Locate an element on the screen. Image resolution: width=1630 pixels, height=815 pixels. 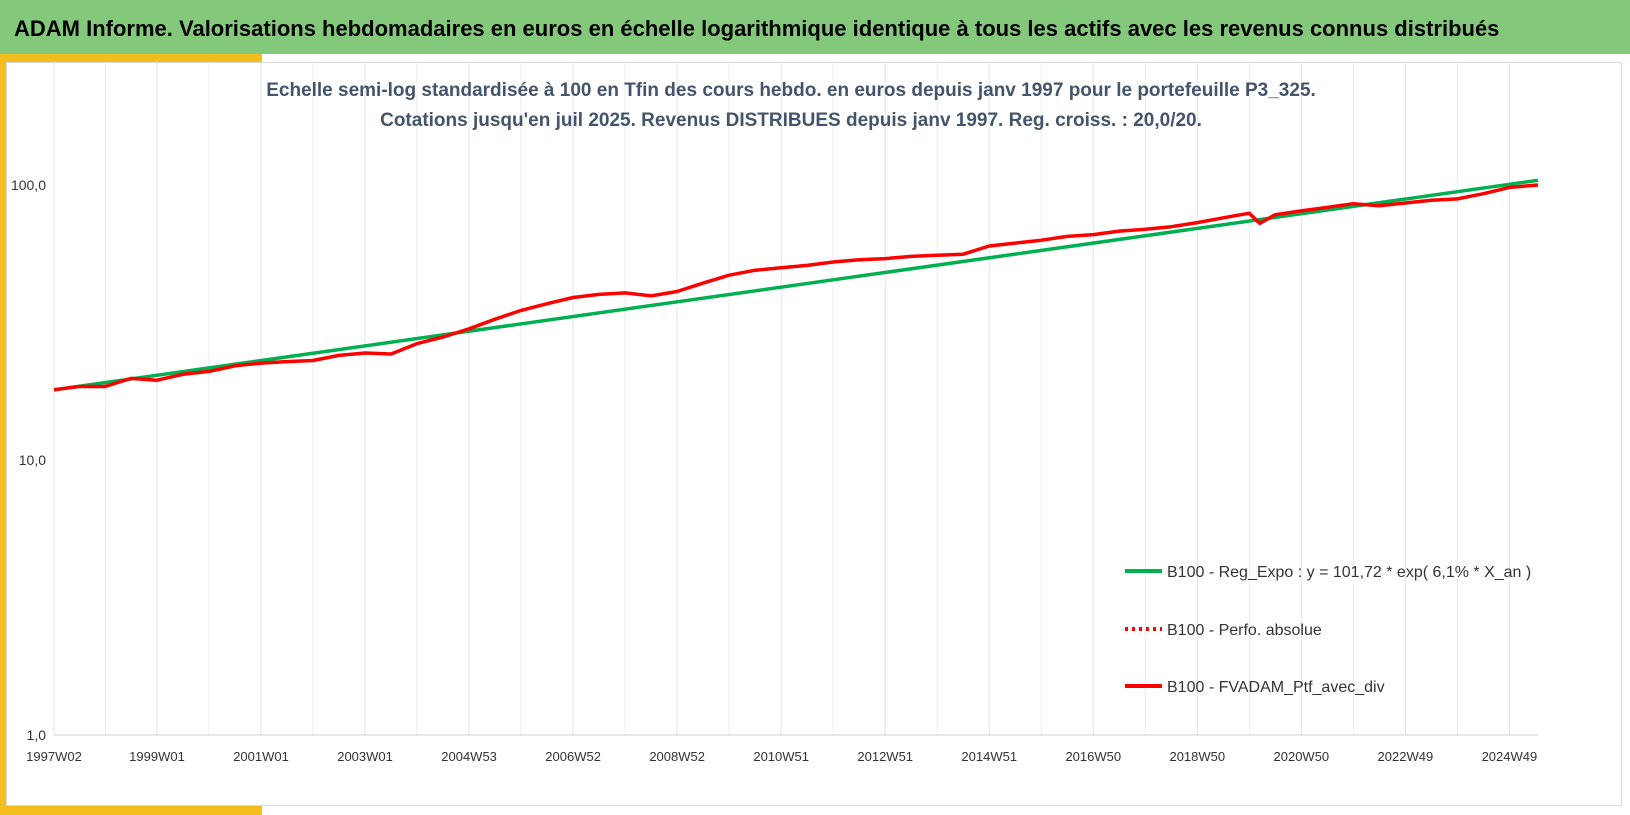
x-tick-label: 2010W51 is located at coordinates (781, 756).